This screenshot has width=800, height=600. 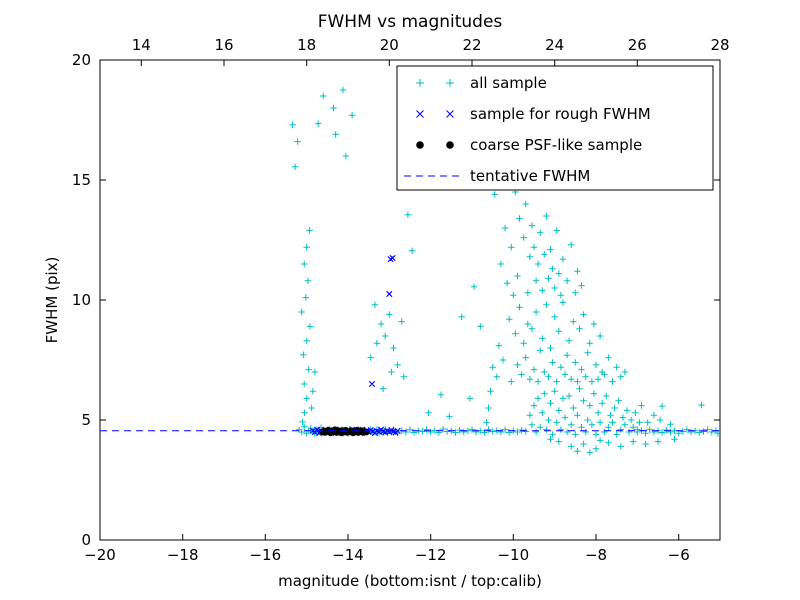 I want to click on psf-like-point, so click(x=366, y=432).